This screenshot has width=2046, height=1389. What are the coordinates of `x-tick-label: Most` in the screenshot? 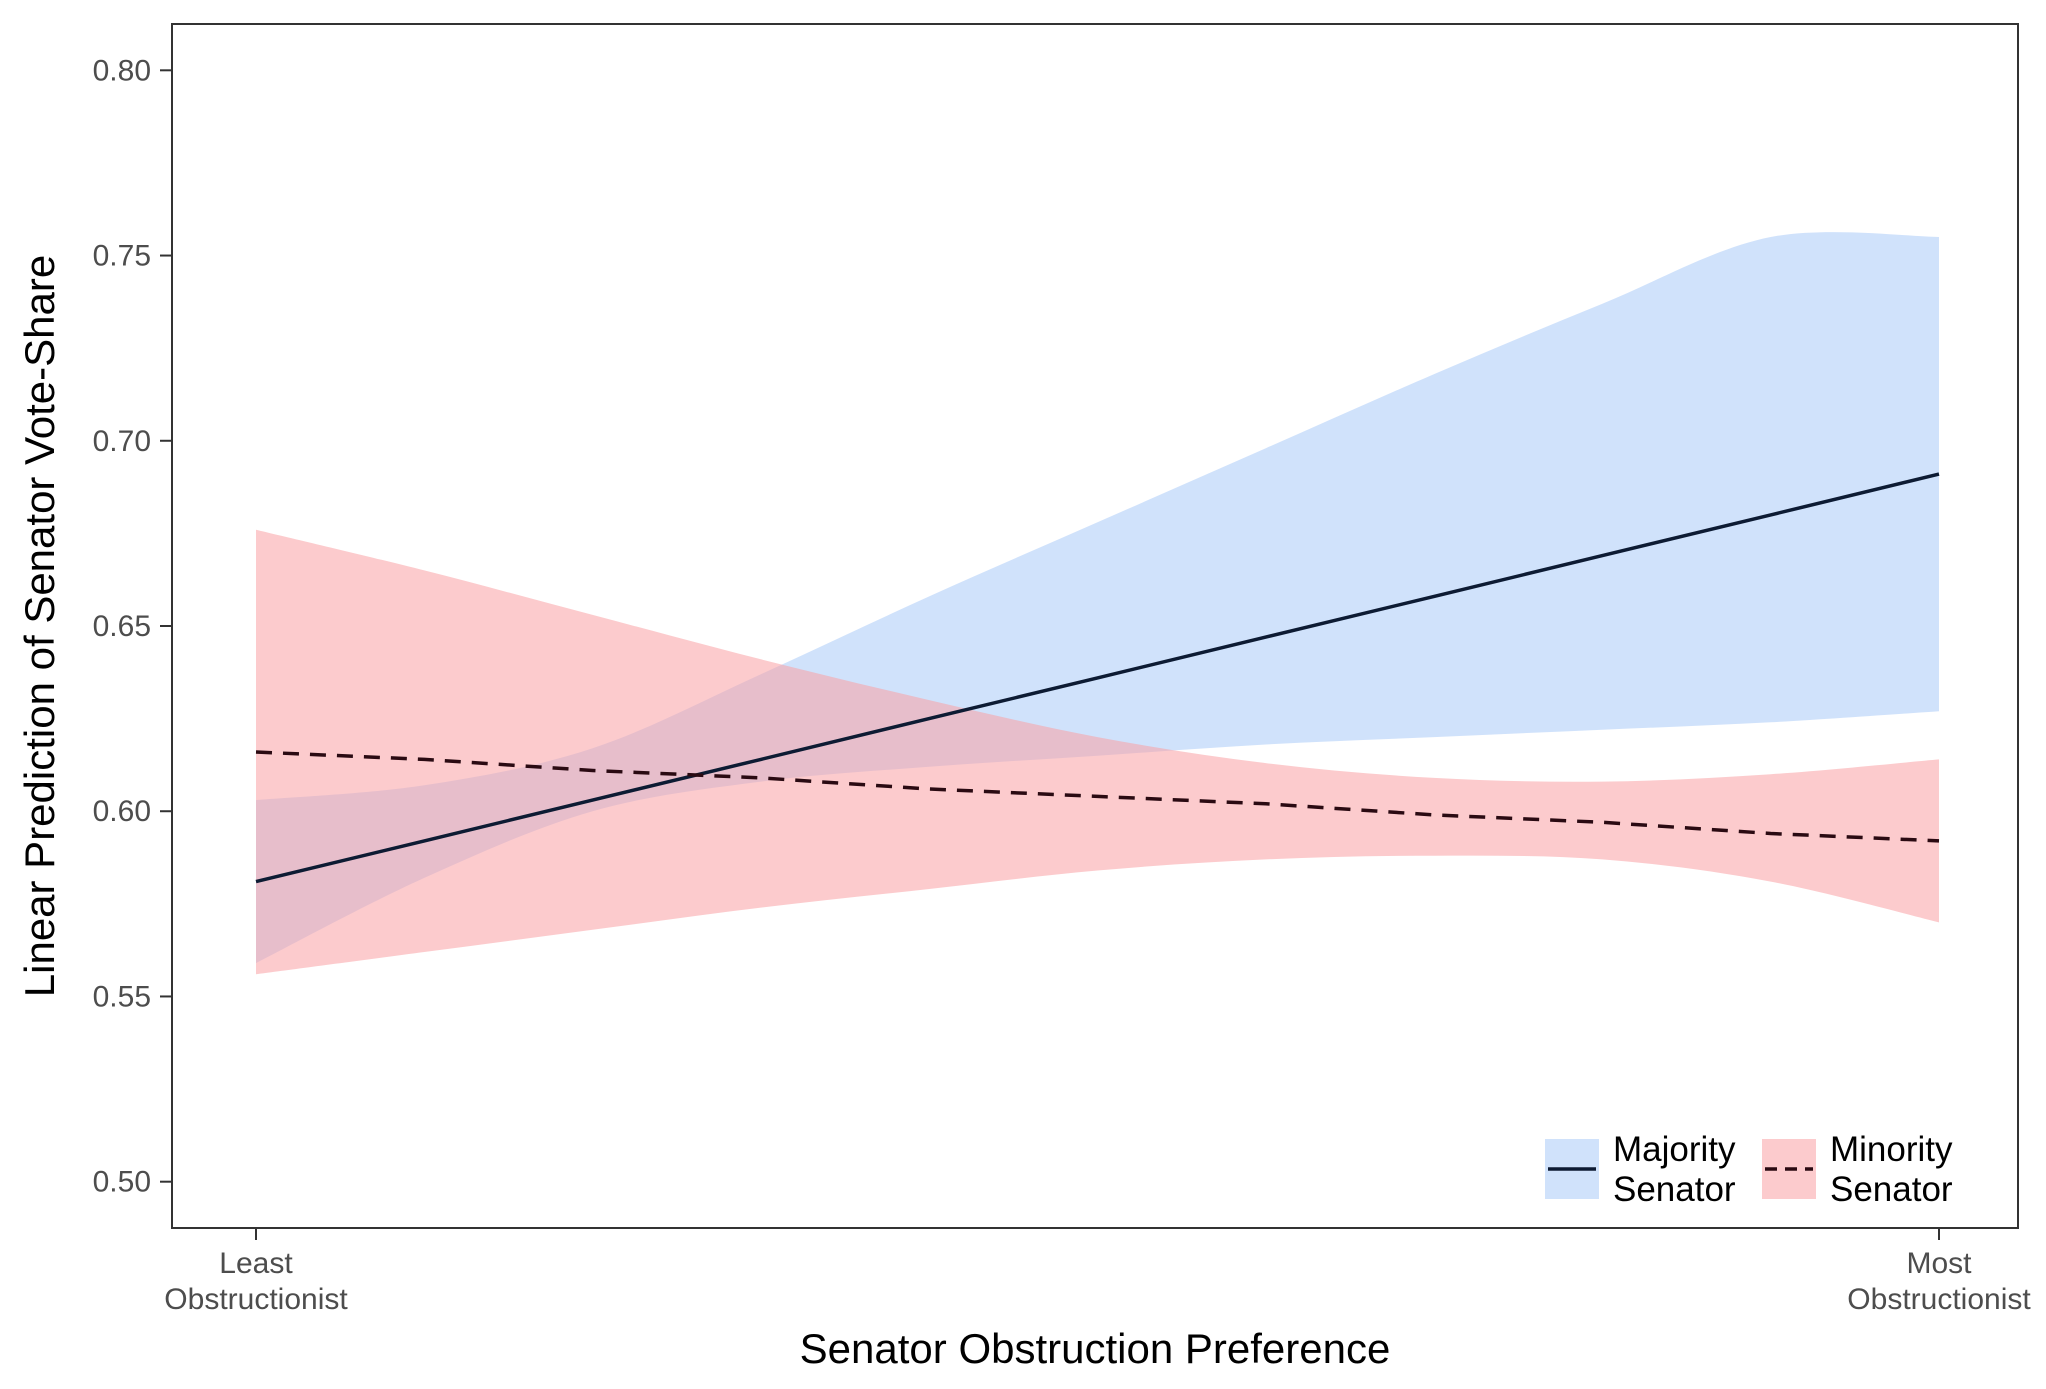 It's located at (1939, 1263).